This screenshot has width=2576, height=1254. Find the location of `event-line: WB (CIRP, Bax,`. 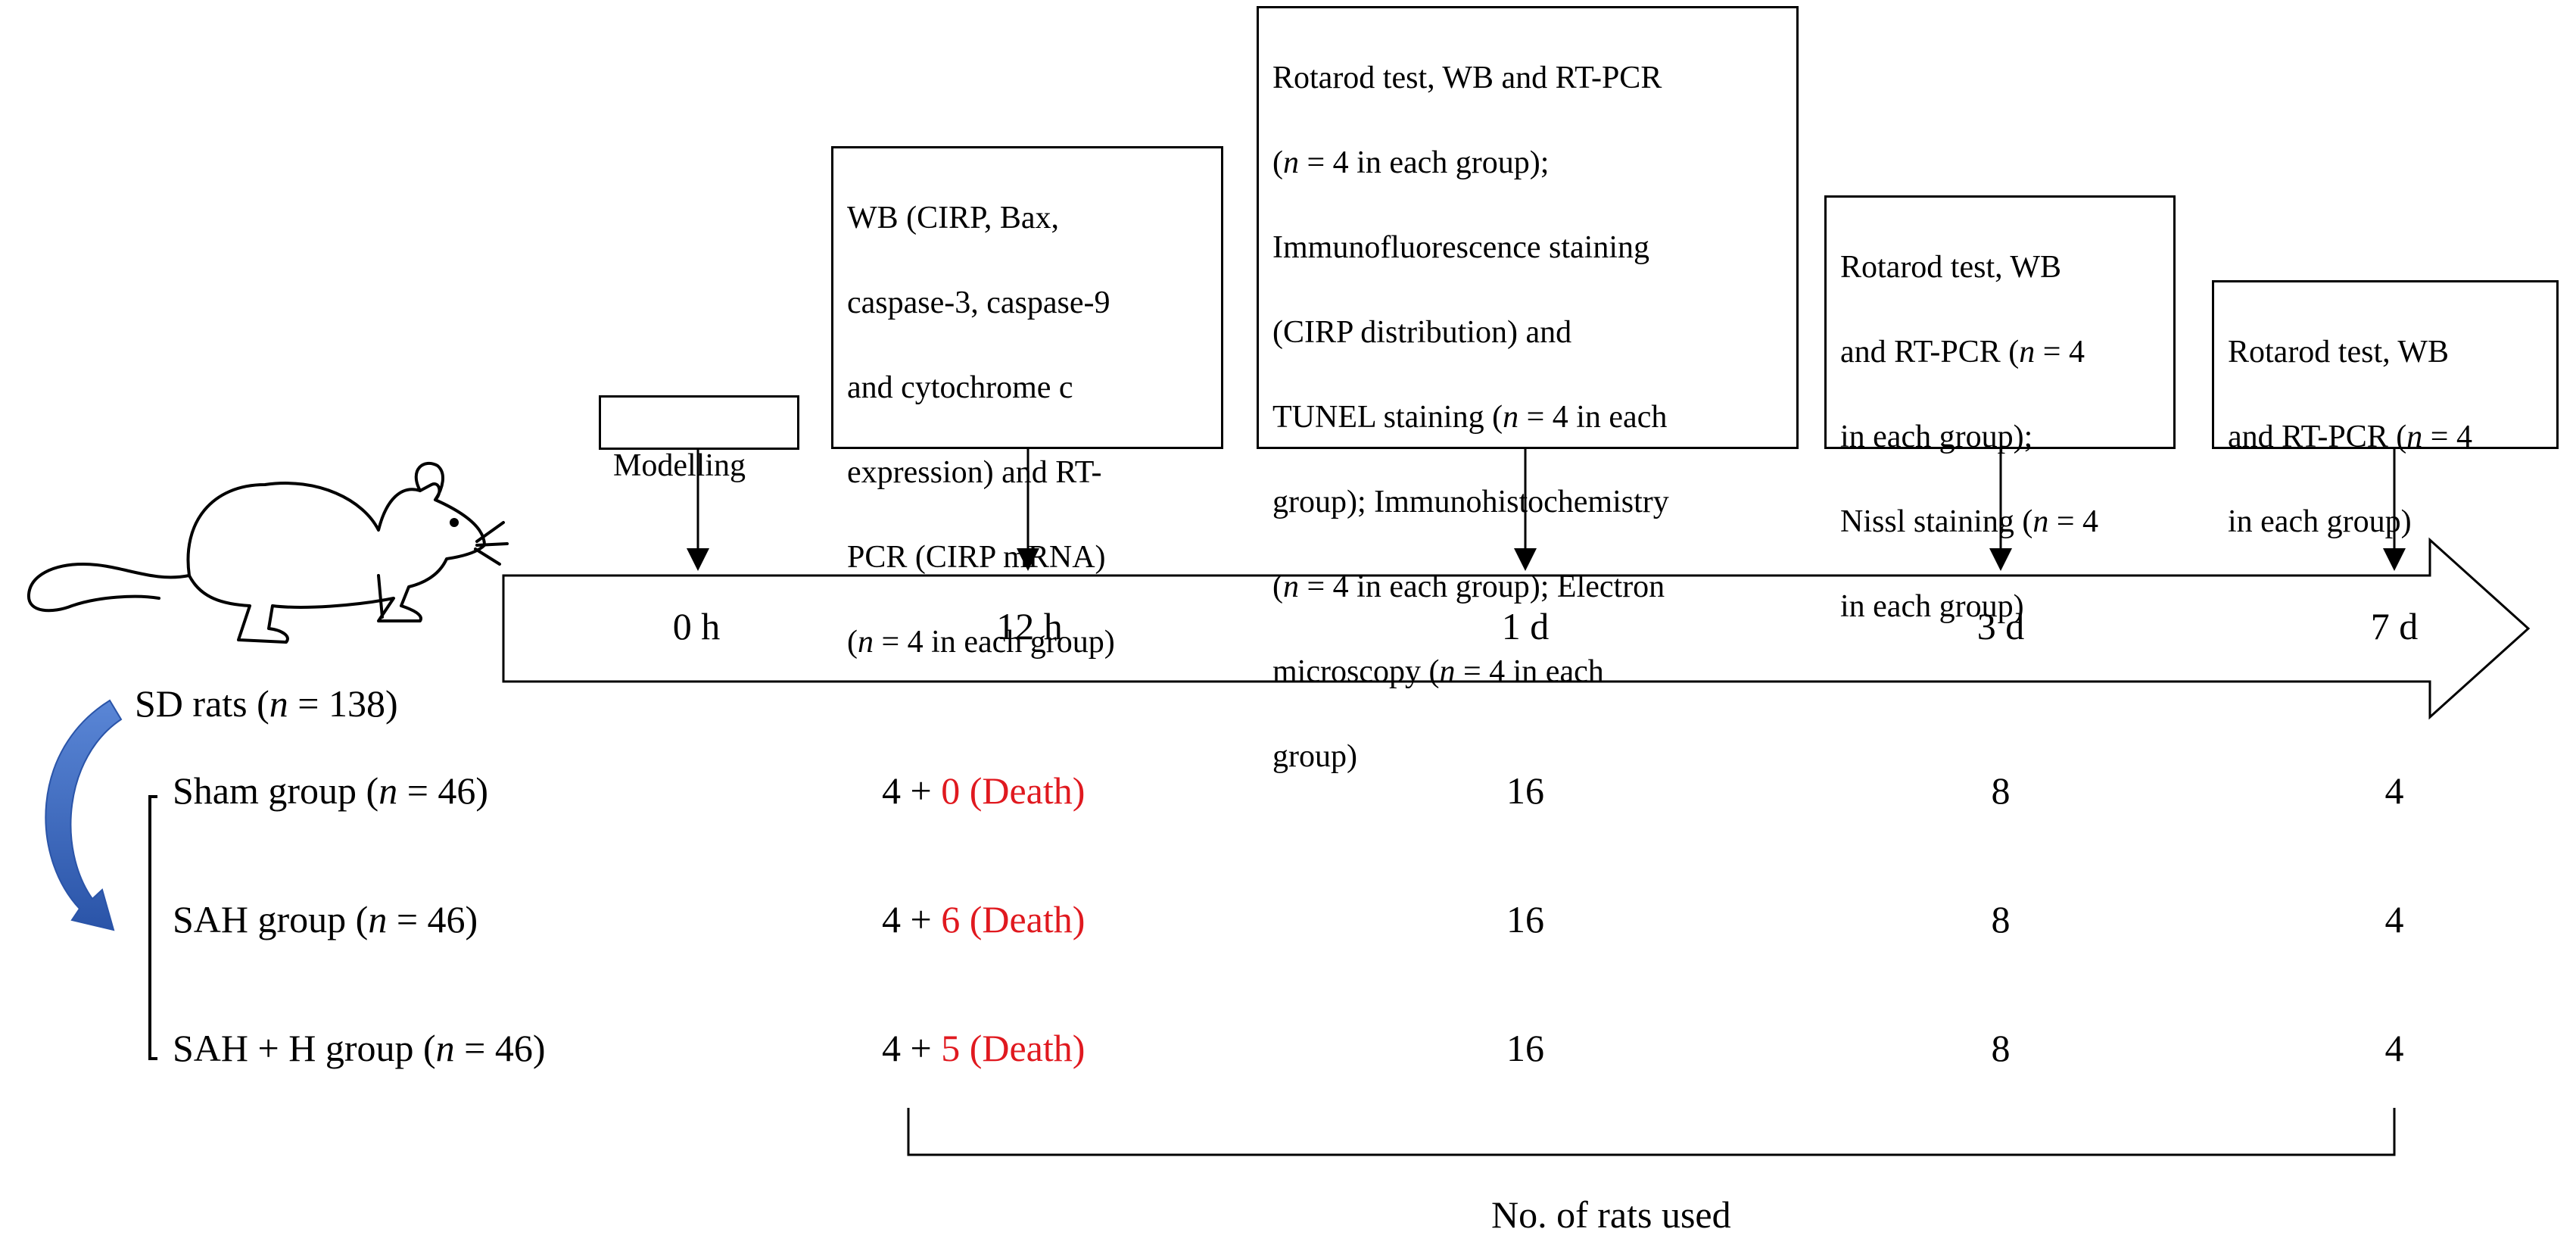

event-line: WB (CIRP, Bax, is located at coordinates (953, 219).